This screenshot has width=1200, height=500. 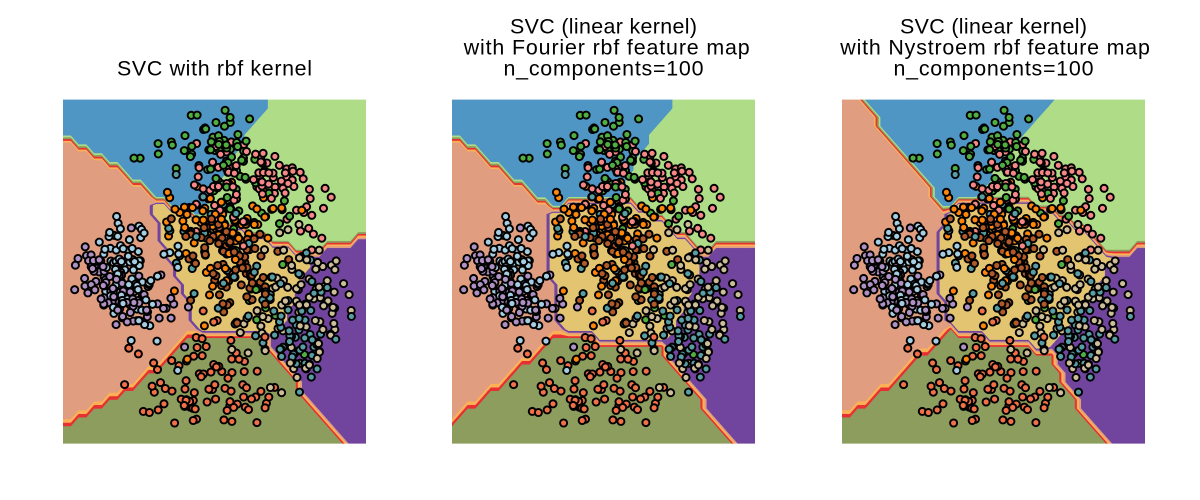 I want to click on svg-text: with Fourier rbf feature map, so click(x=606, y=48).